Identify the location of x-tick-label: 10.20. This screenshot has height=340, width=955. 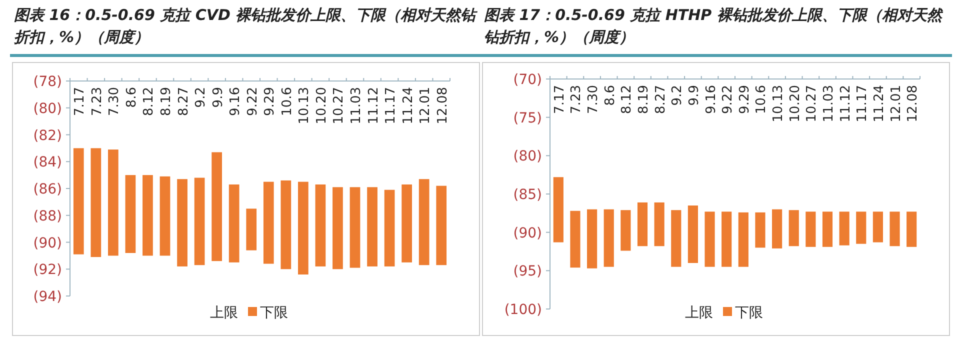
(795, 103).